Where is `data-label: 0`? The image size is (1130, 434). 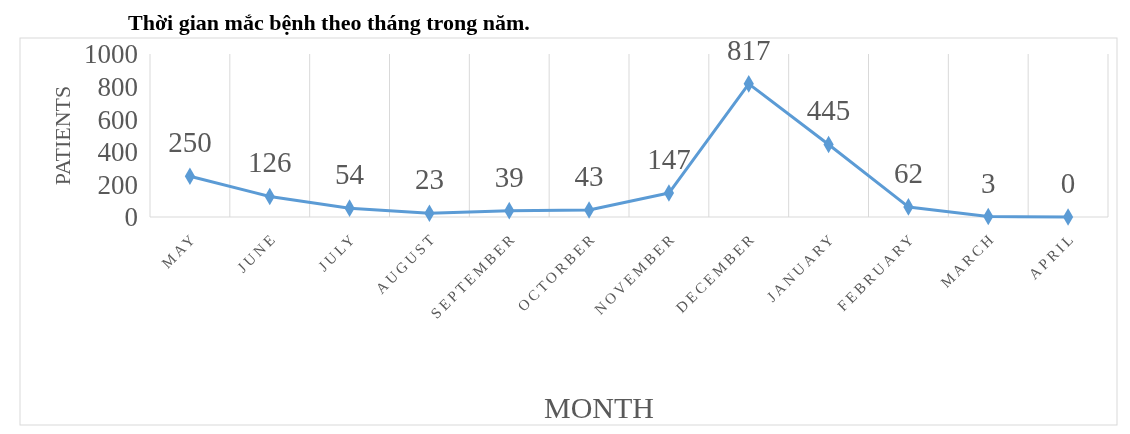 data-label: 0 is located at coordinates (1068, 183).